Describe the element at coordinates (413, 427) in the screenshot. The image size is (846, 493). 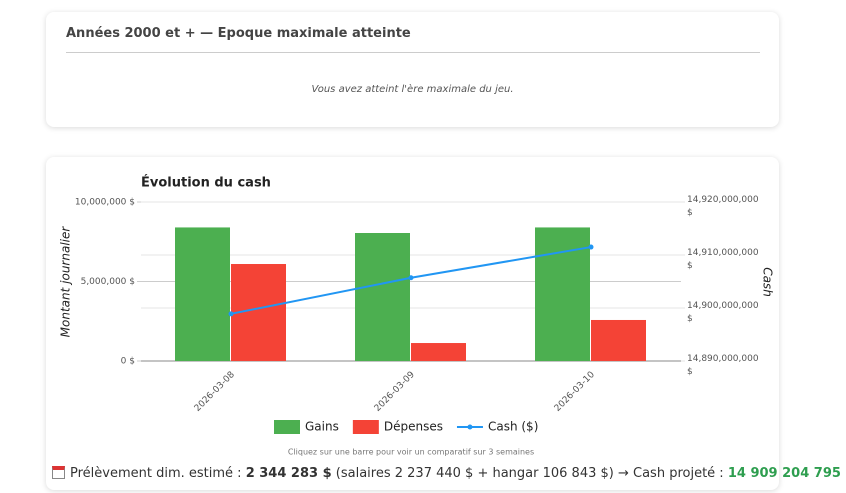
I see `legend-label: Dépenses` at that location.